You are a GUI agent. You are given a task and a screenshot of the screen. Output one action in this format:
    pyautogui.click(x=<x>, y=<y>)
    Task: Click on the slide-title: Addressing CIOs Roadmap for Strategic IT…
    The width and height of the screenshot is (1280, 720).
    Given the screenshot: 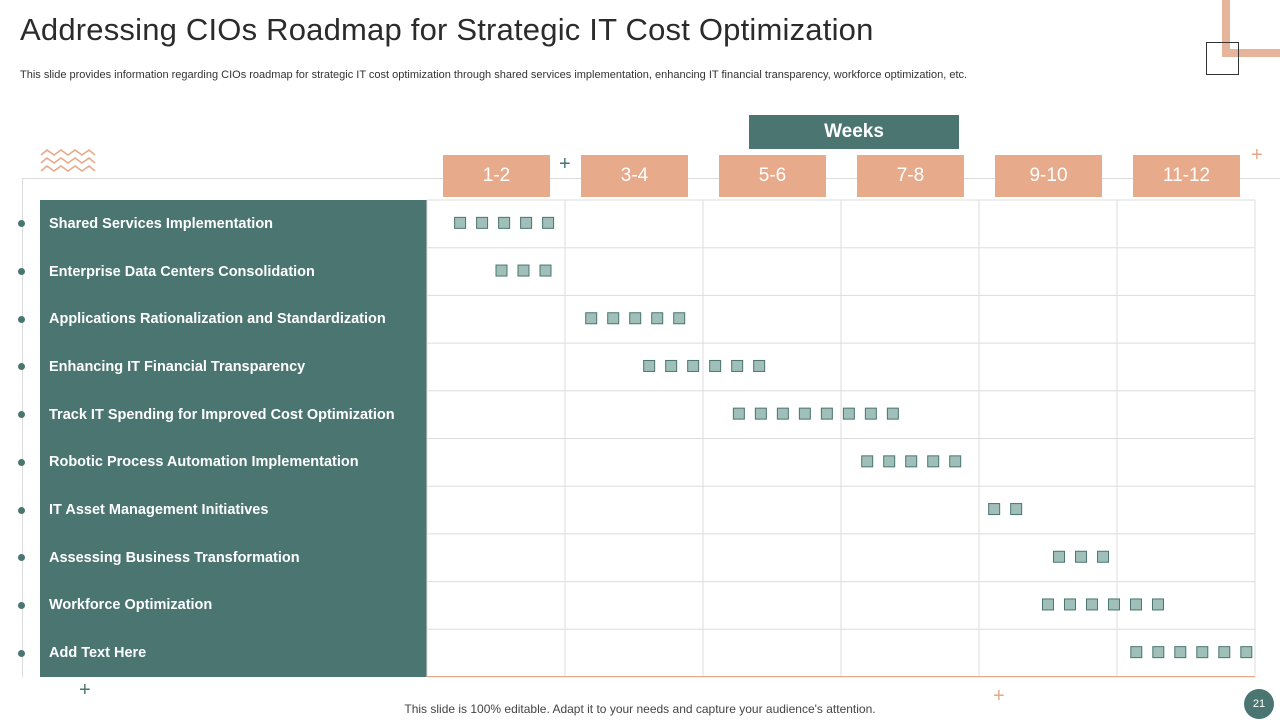 What is the action you would take?
    pyautogui.click(x=447, y=29)
    